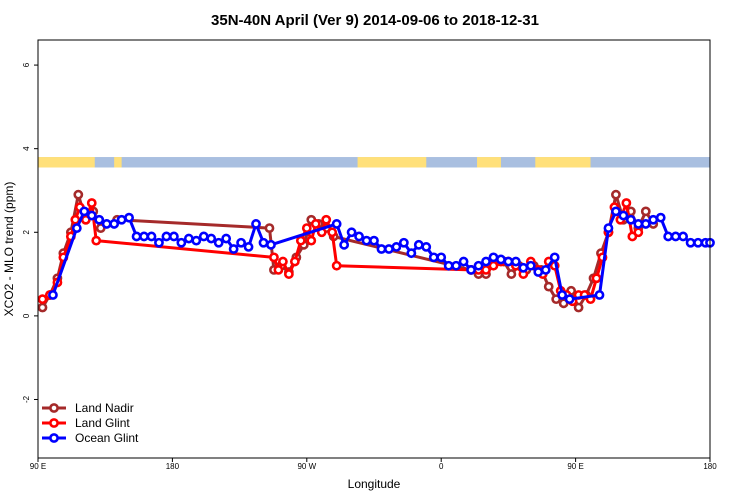  I want to click on legend-label: Land Nadir, so click(104, 408).